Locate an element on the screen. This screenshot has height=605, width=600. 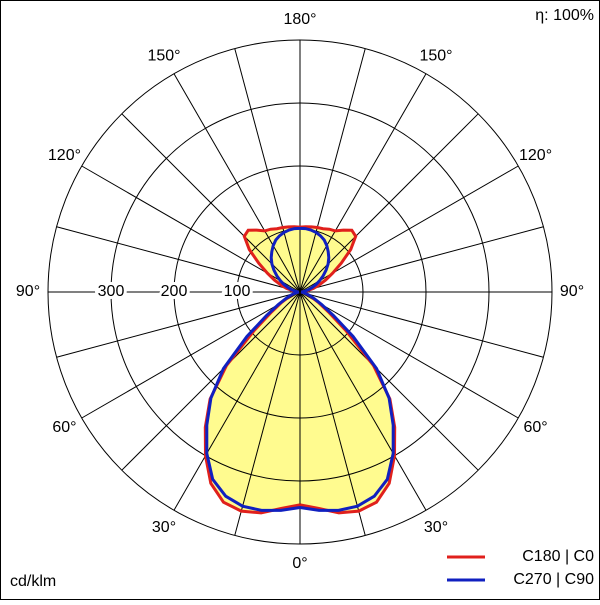
ring-label: 200 is located at coordinates (174, 291).